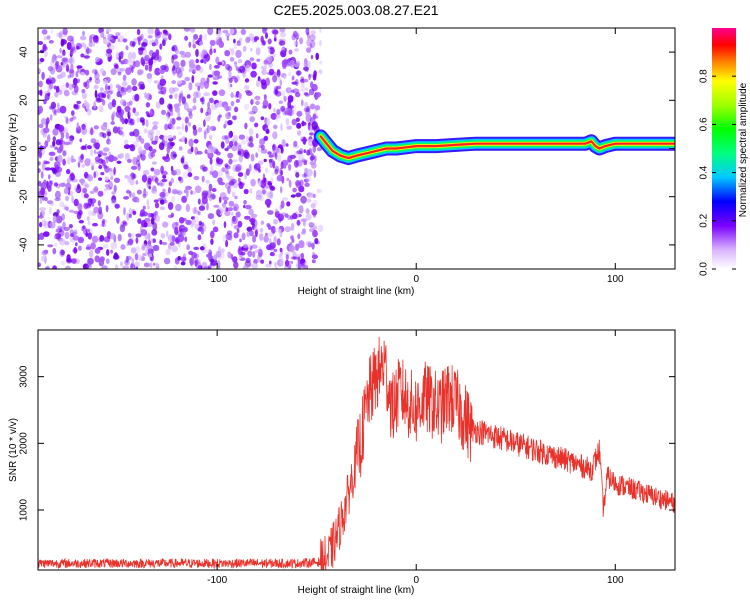 This screenshot has height=600, width=750. What do you see at coordinates (704, 124) in the screenshot?
I see `colorbar-tick-label: 0.6` at bounding box center [704, 124].